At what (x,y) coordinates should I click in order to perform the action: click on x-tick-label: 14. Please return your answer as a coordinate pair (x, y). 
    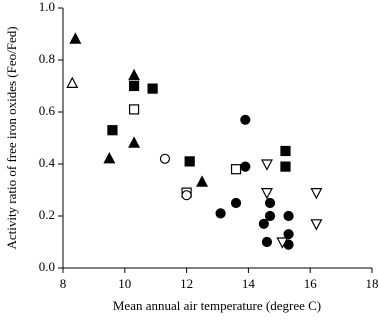
    Looking at the image, I should click on (249, 283).